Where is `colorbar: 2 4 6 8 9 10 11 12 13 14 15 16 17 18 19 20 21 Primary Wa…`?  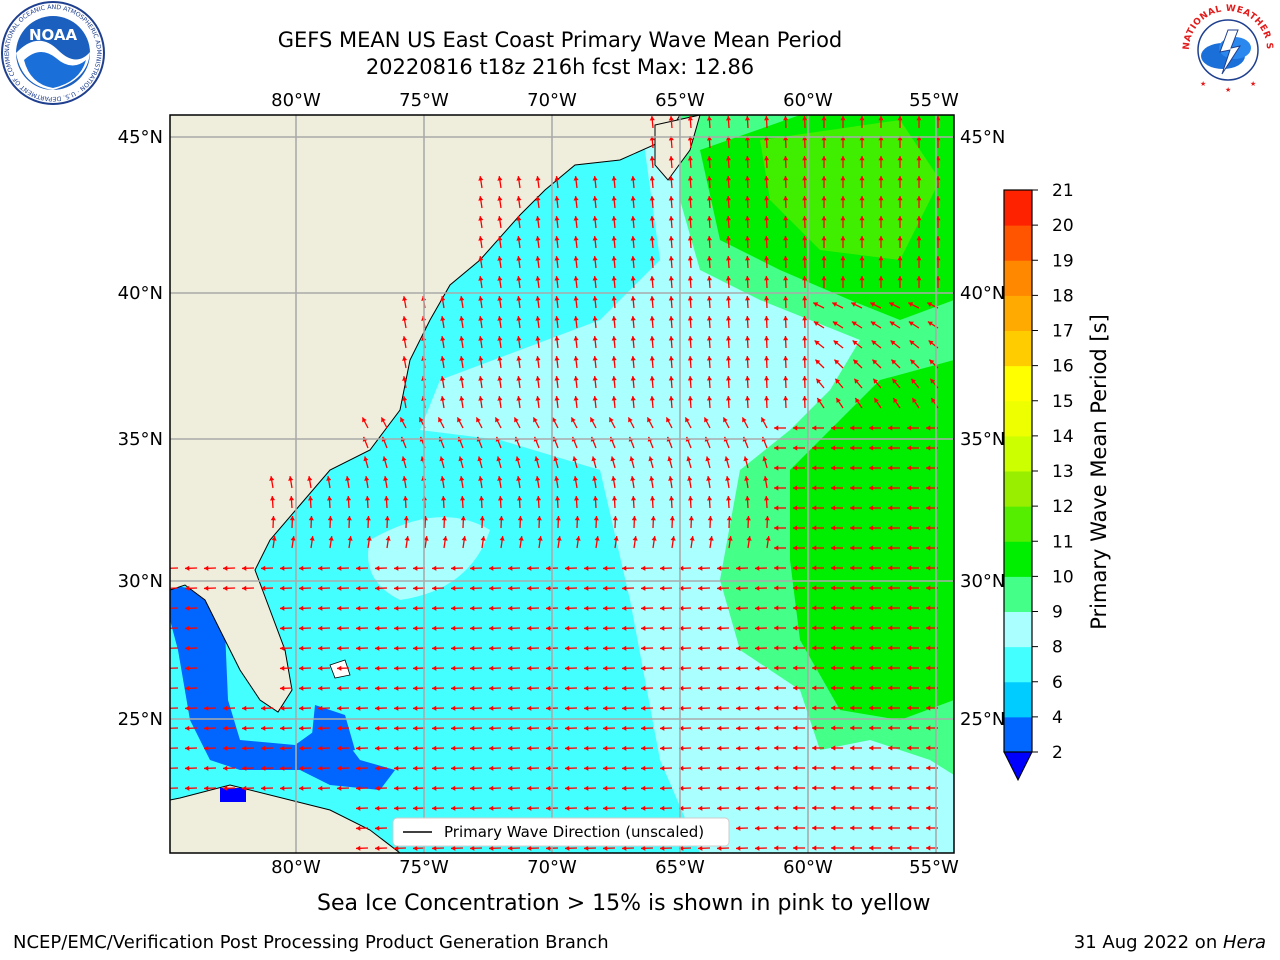
colorbar: 2 4 6 8 9 10 11 12 13 14 15 16 17 18 19 20 21 Primary Wa… is located at coordinates (1057, 481).